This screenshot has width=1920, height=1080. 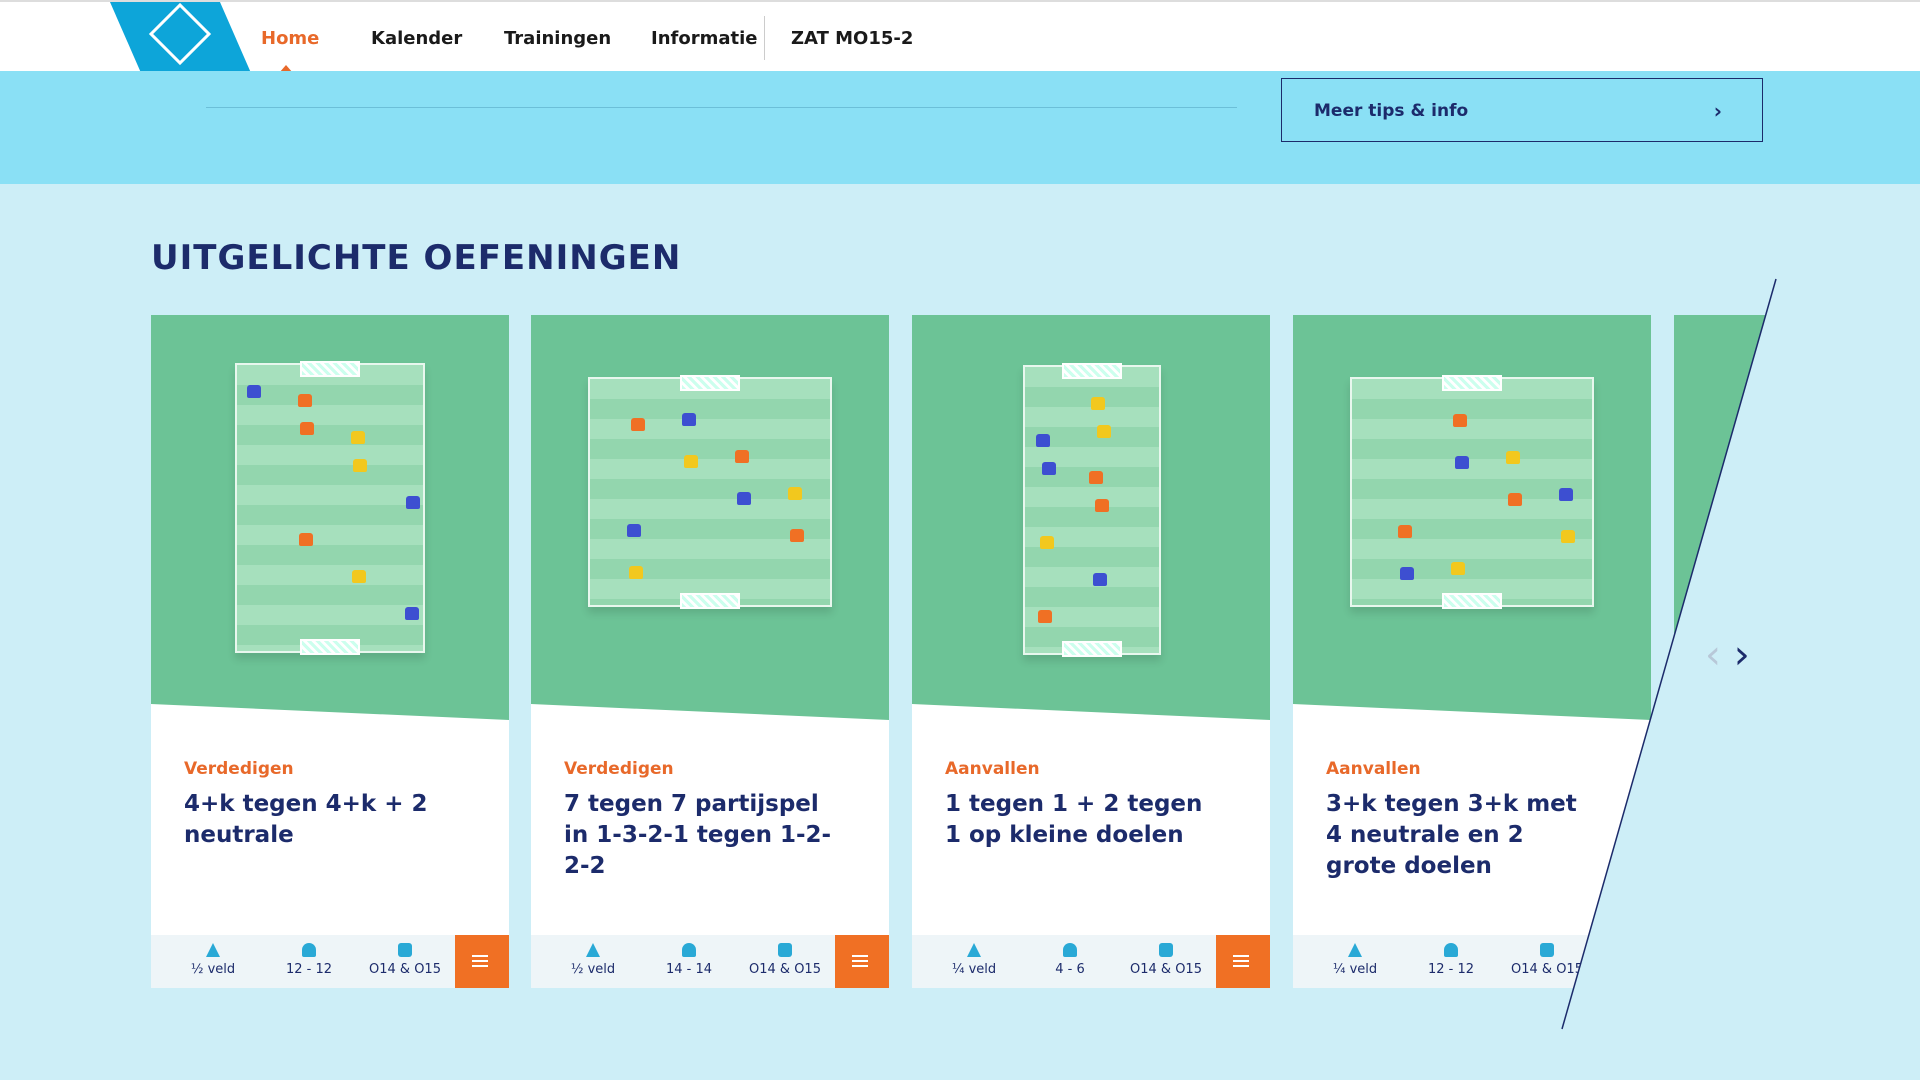 I want to click on nav-link: Trainingen, so click(x=558, y=38).